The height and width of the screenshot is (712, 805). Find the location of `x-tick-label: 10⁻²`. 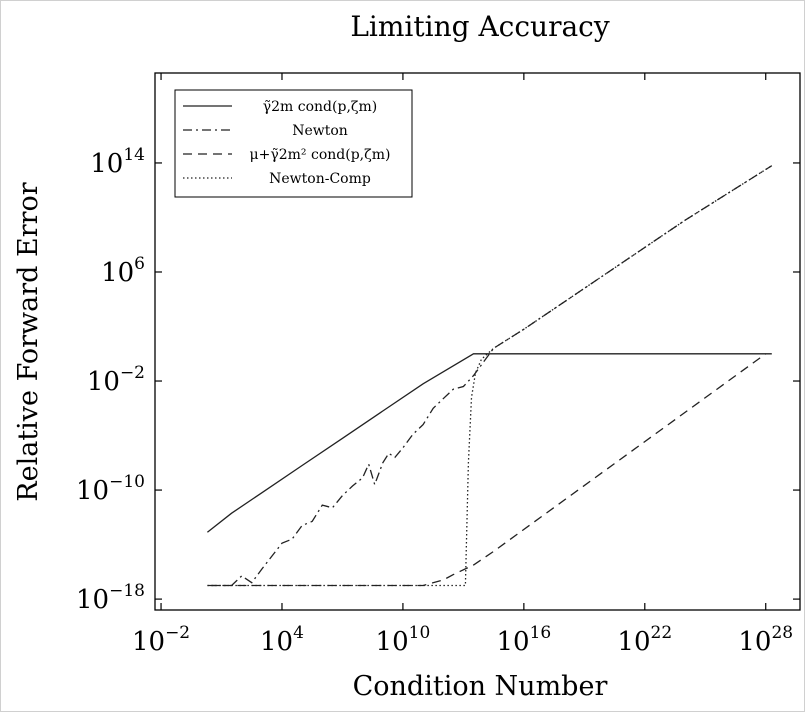

x-tick-label: 10⁻² is located at coordinates (161, 640).